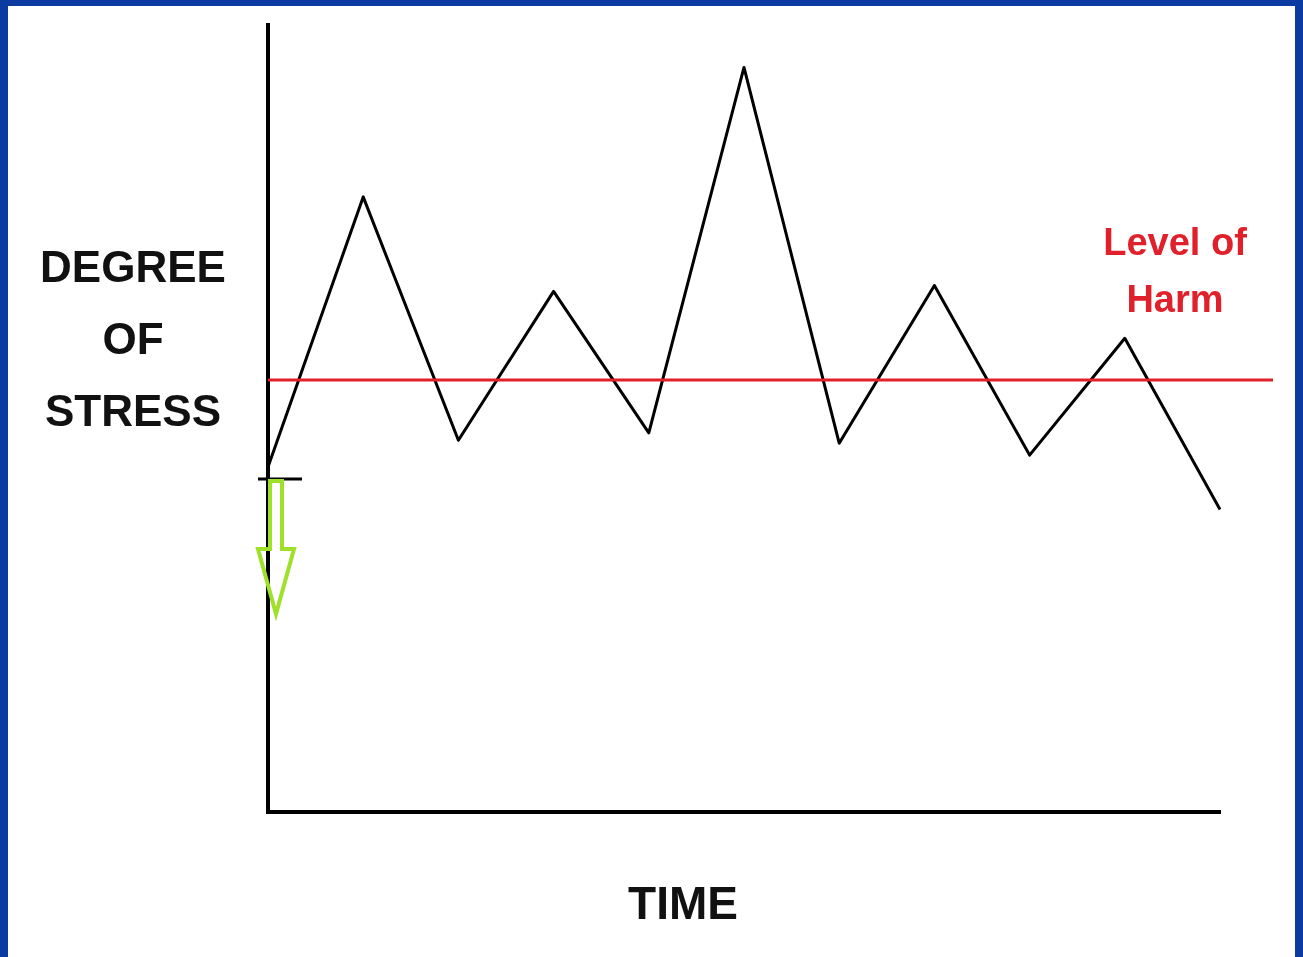 The image size is (1303, 957). I want to click on y-axis-title: DEGREE OF STRESS, so click(133, 339).